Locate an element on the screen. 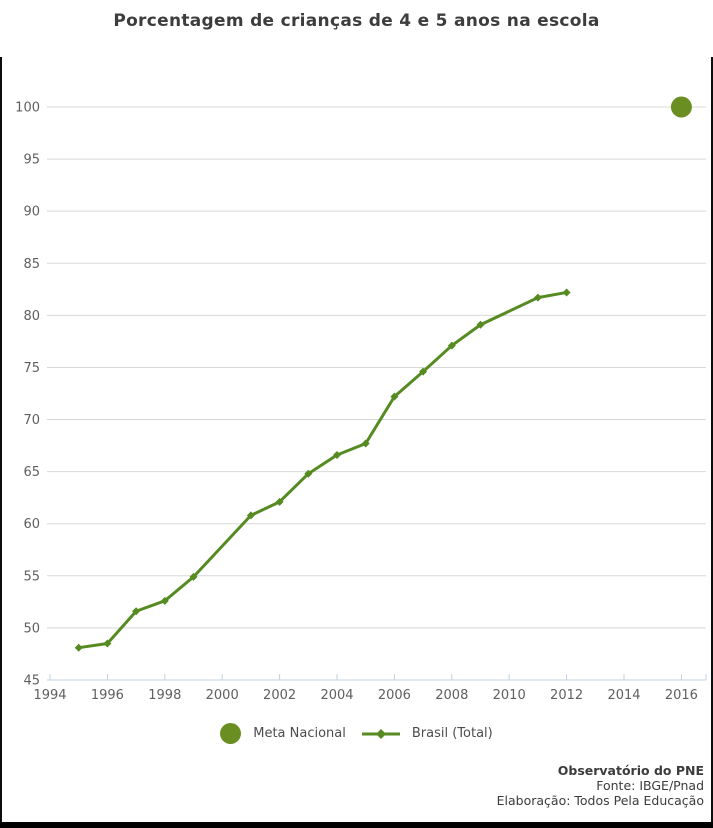  y-axis-label: 90 is located at coordinates (31, 212).